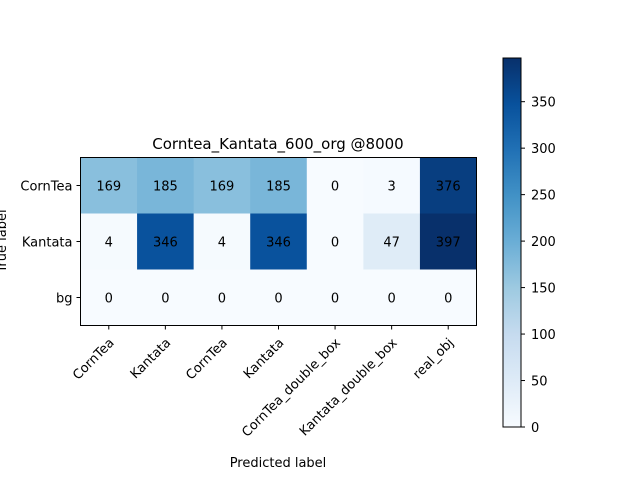 The height and width of the screenshot is (480, 640). What do you see at coordinates (538, 266) in the screenshot?
I see `colorbar-ticks: 0 50 100 150 200 250 300 350` at bounding box center [538, 266].